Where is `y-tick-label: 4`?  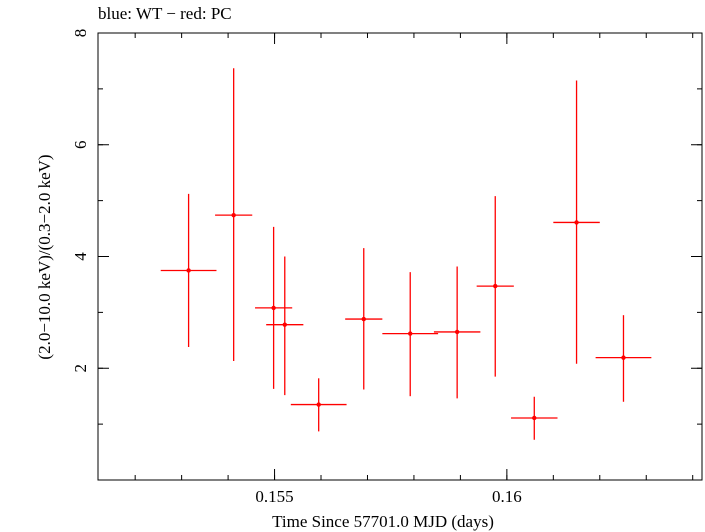 y-tick-label: 4 is located at coordinates (80, 256).